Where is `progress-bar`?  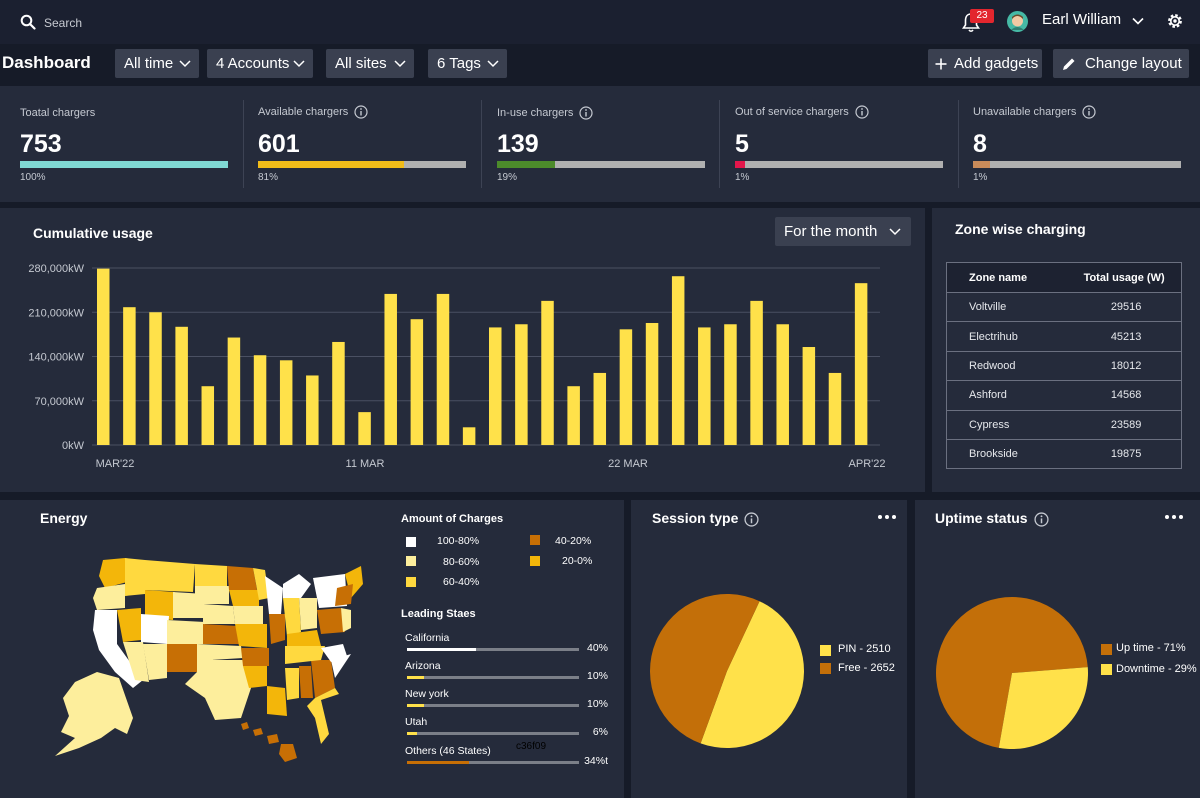 progress-bar is located at coordinates (124, 164).